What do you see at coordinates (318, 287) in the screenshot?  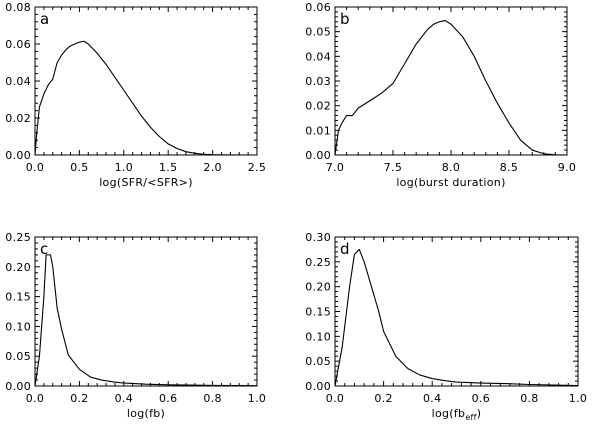 I see `panel-d-ytick-label: 0.20` at bounding box center [318, 287].